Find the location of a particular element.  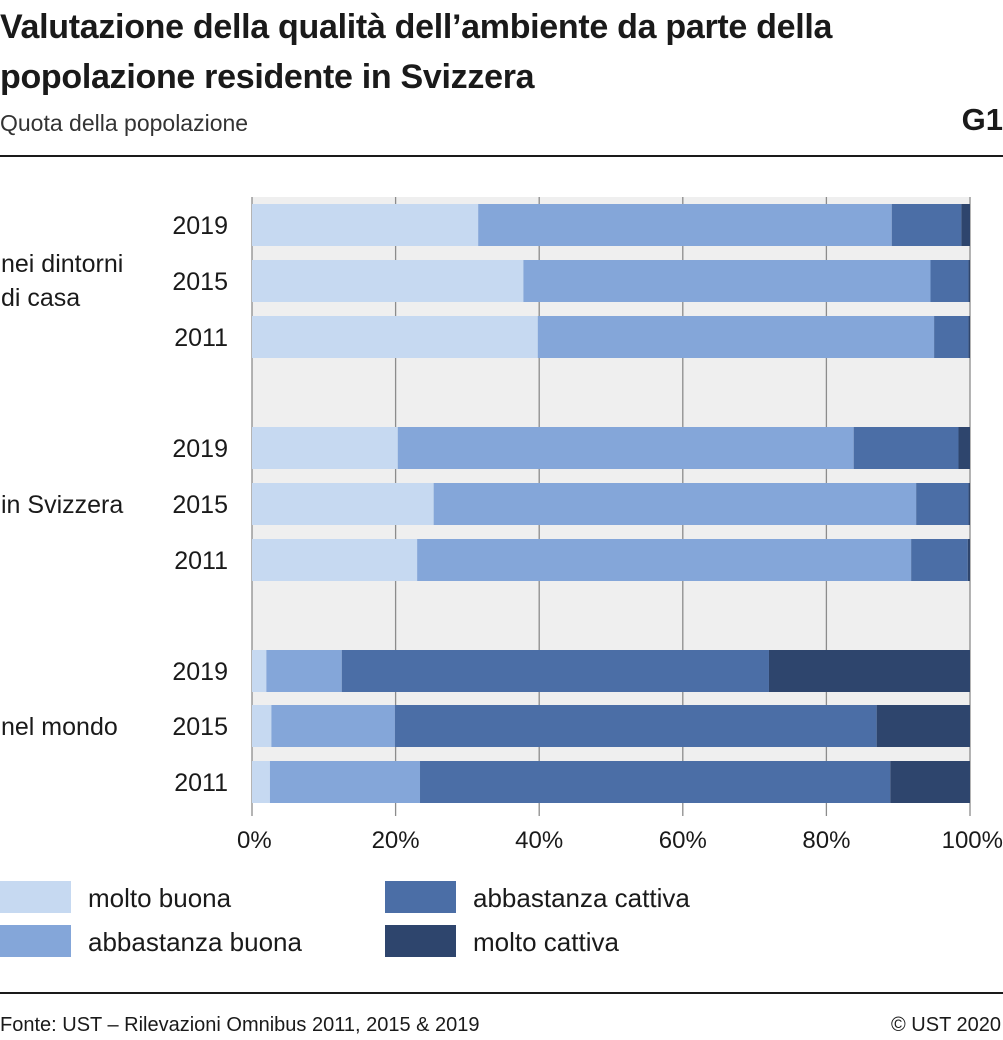

chart-subtitle: Quota della popolazione is located at coordinates (124, 123).